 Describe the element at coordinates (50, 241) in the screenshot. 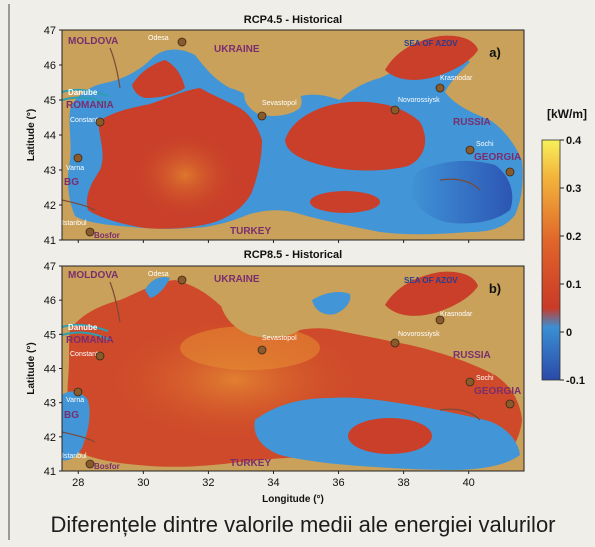

I see `y-tick-label-a: 41` at that location.